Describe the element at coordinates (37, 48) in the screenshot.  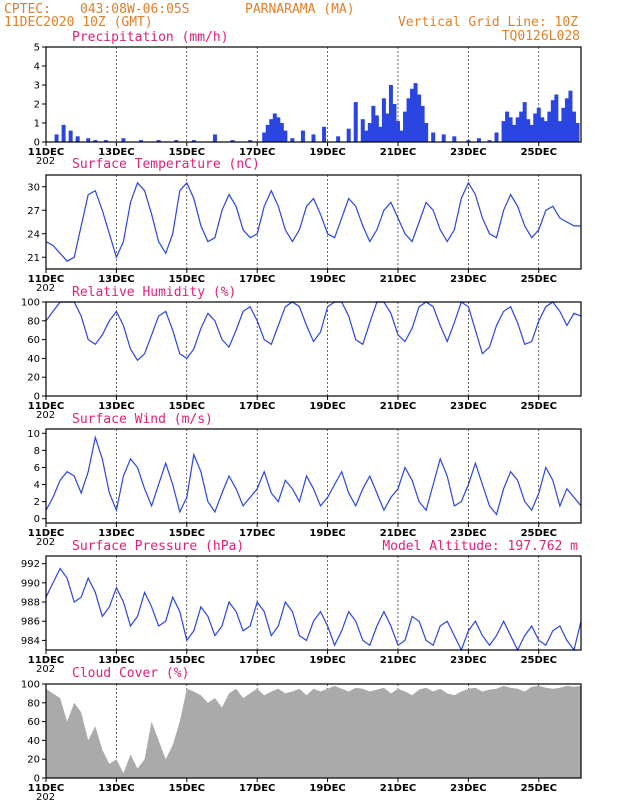
I see `y-tick-label: 5` at that location.